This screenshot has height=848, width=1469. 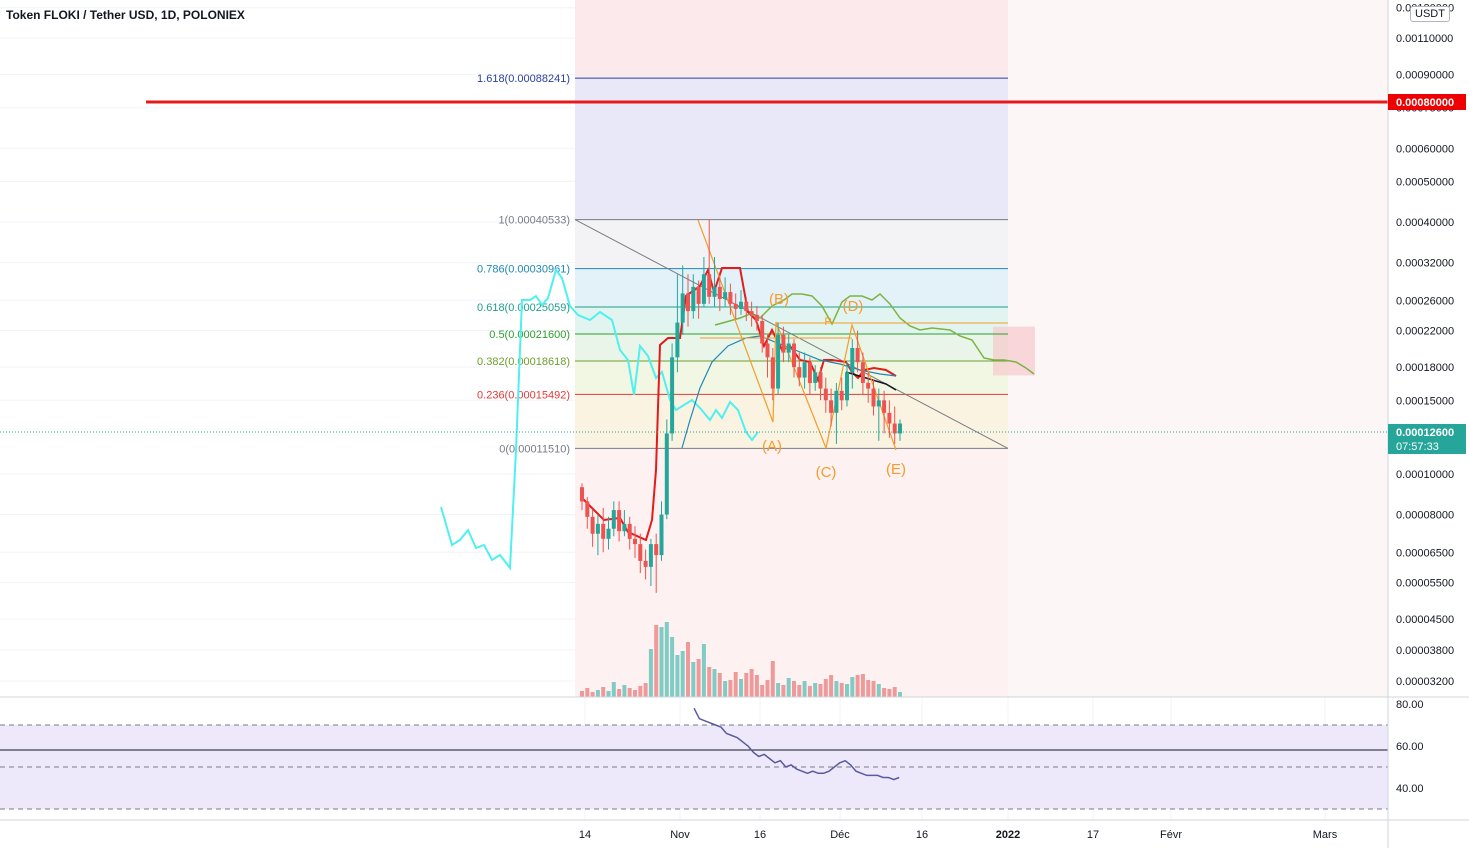 What do you see at coordinates (529, 335) in the screenshot?
I see `fib-level-label: 0.5(0.00021600)` at bounding box center [529, 335].